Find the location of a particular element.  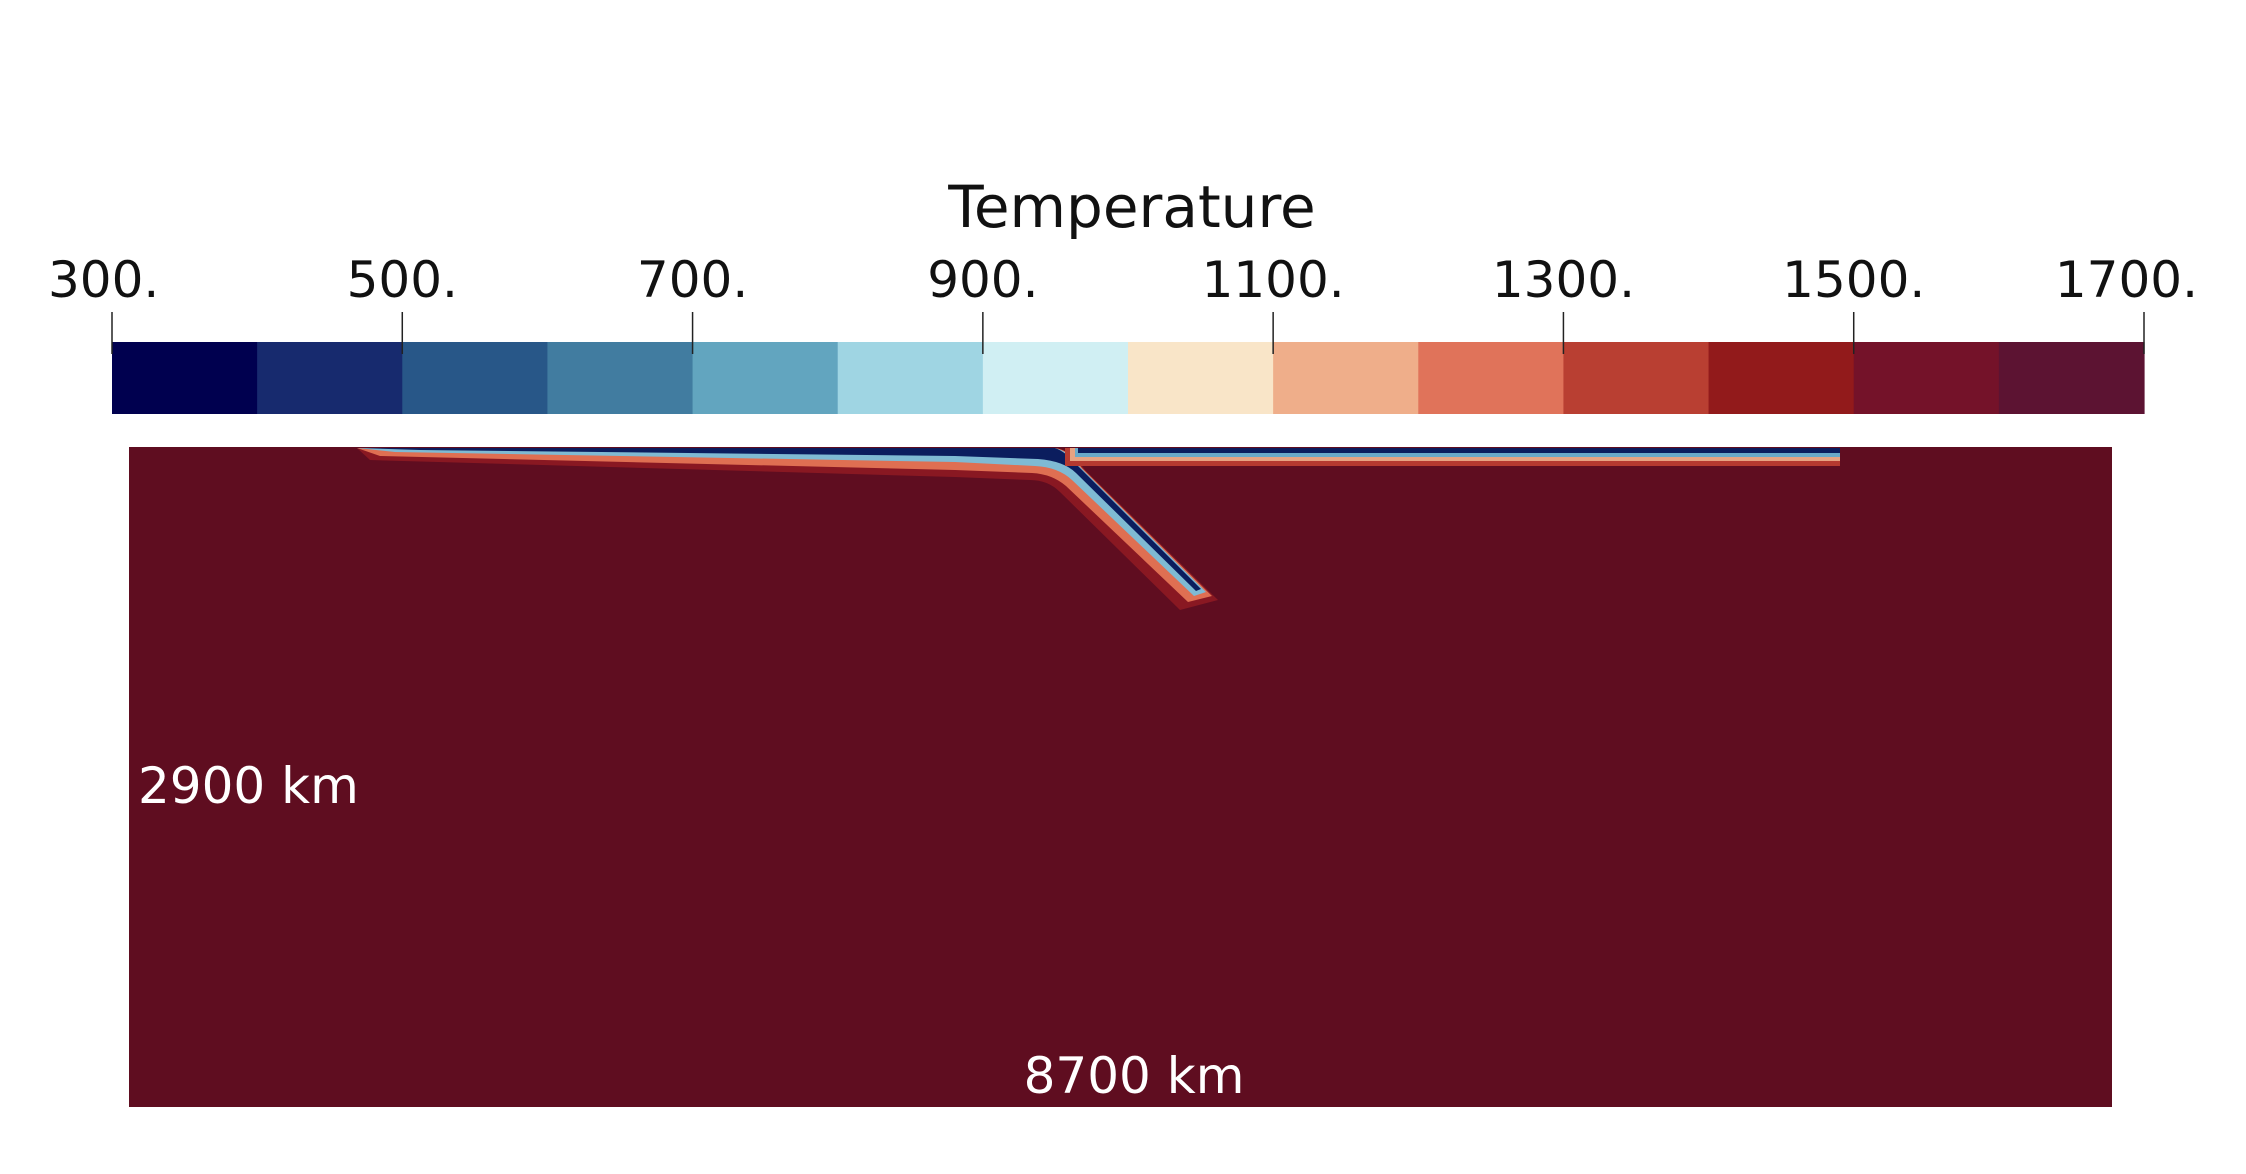

colorbar-swatches is located at coordinates (1128, 378).